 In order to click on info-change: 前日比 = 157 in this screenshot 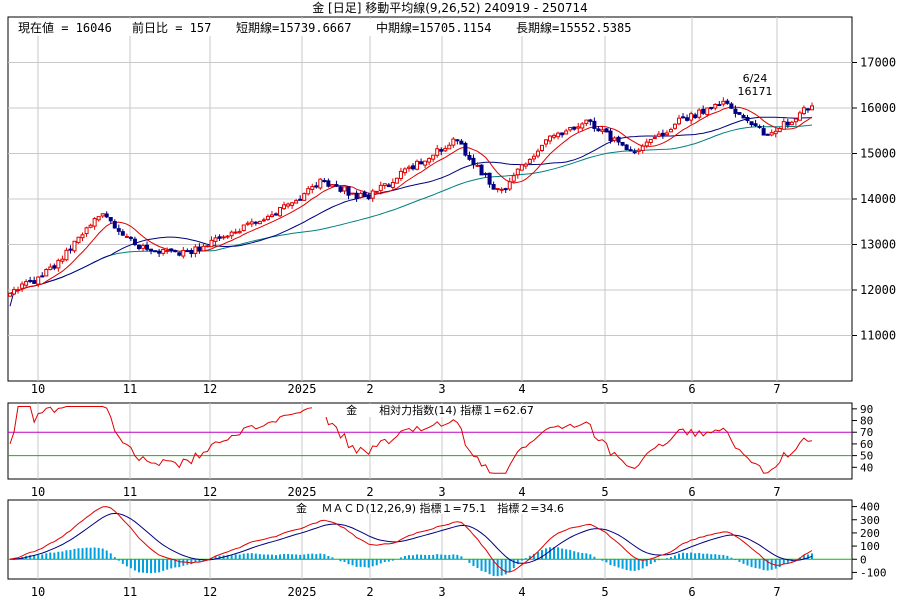, I will do `click(171, 27)`.